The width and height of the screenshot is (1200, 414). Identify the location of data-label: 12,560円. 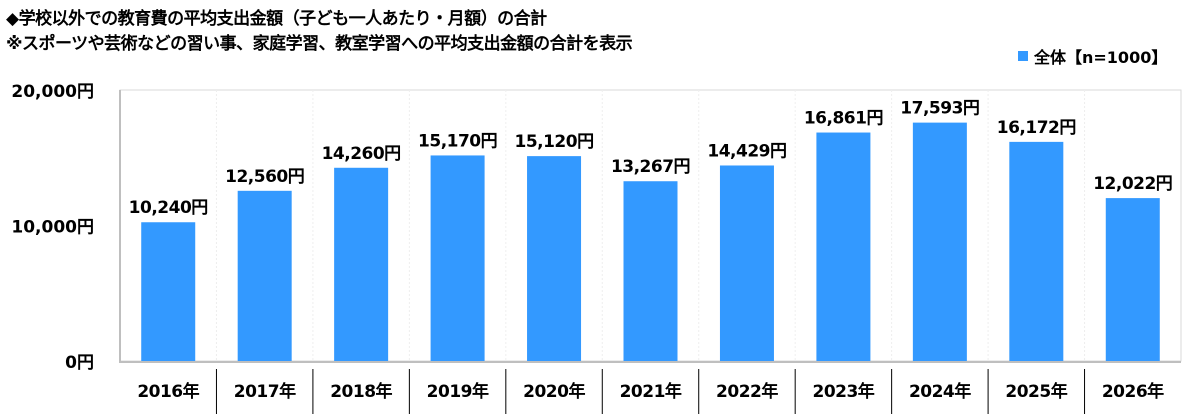
(264, 177).